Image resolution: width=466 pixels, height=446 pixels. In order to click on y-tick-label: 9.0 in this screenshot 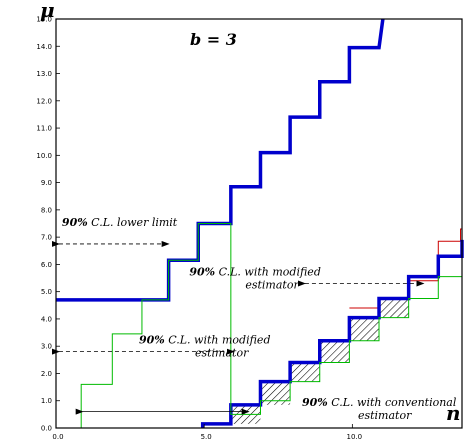, I will do `click(46, 183)`.